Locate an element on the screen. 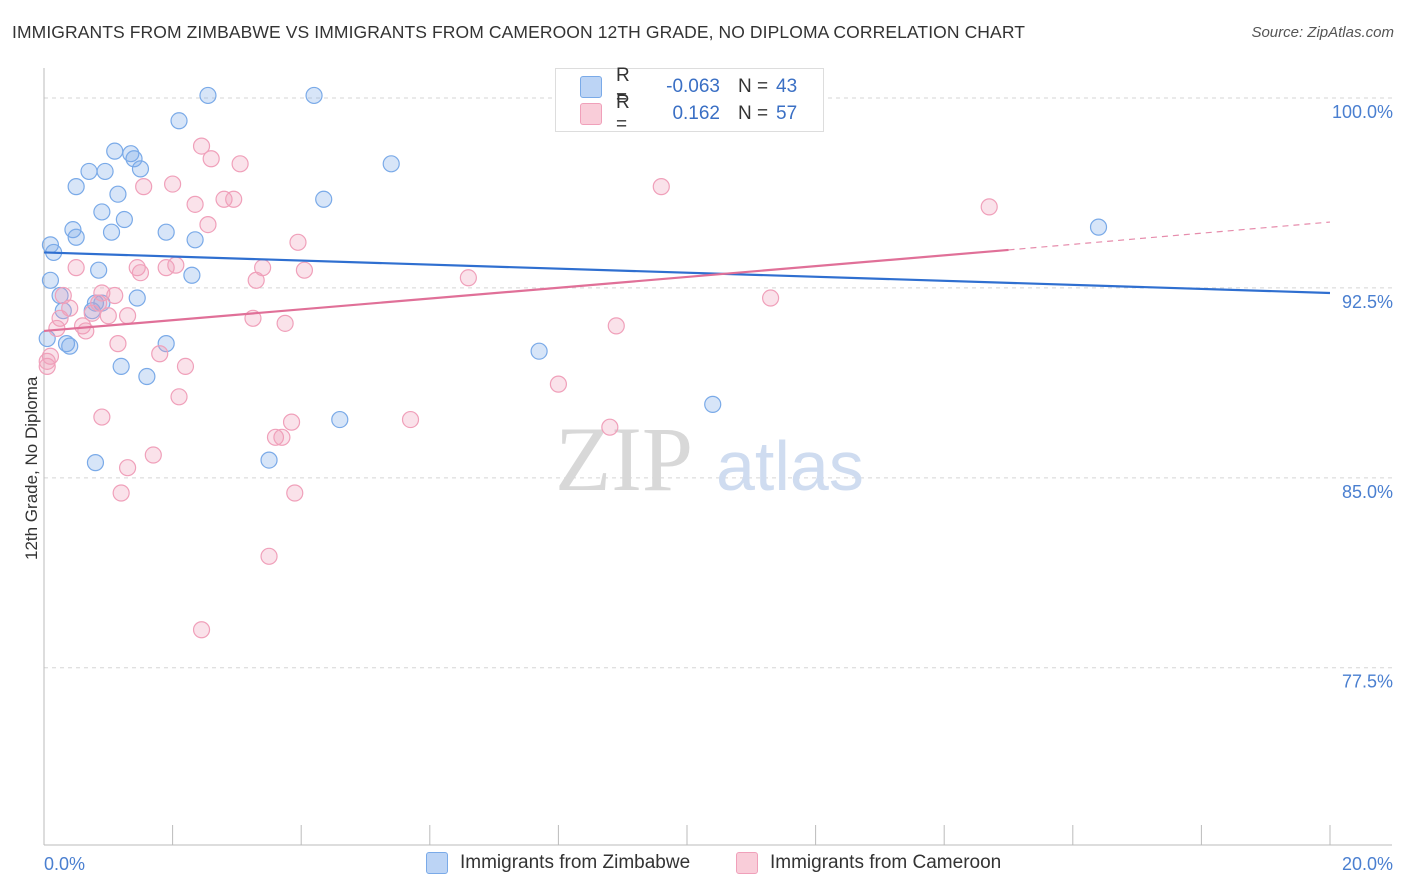  source-credit: Source: ZipAtlas.com is located at coordinates (1322, 32).